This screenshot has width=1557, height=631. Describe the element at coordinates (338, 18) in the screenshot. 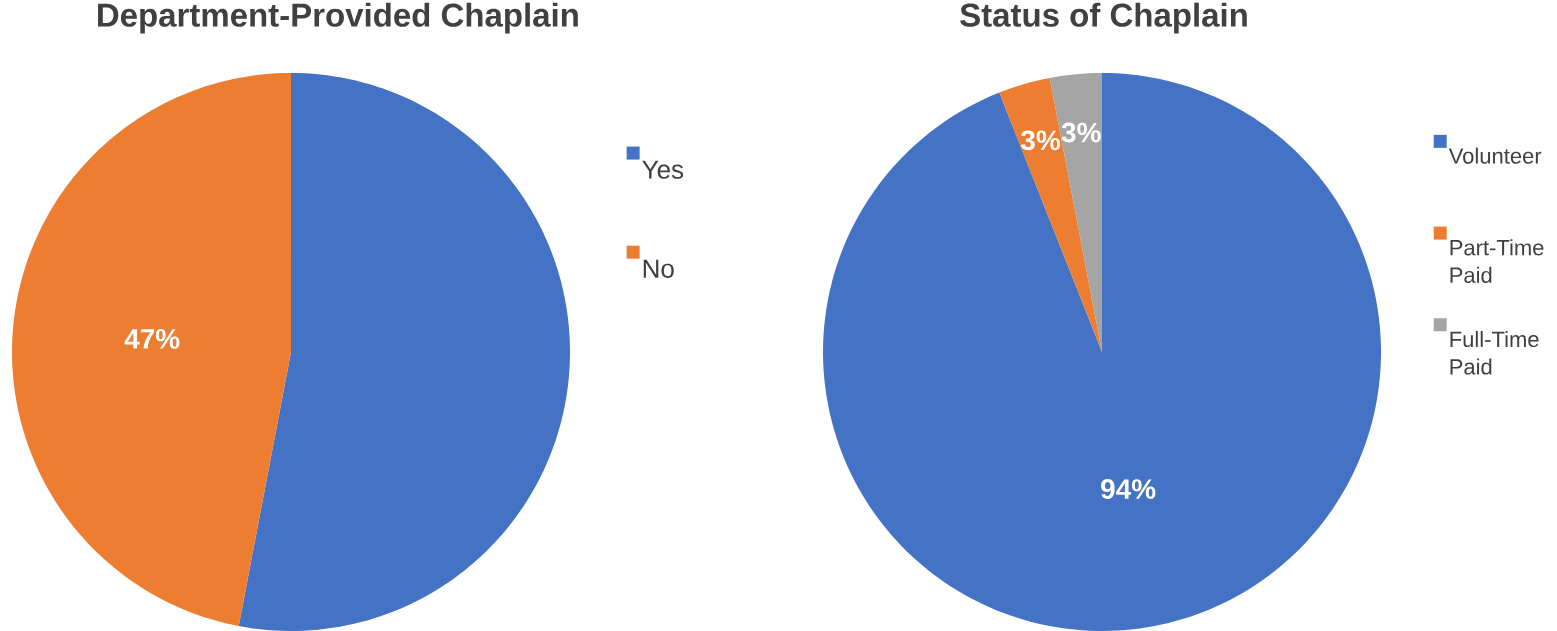

I see `chart-title: Department-Provided Chaplain` at that location.